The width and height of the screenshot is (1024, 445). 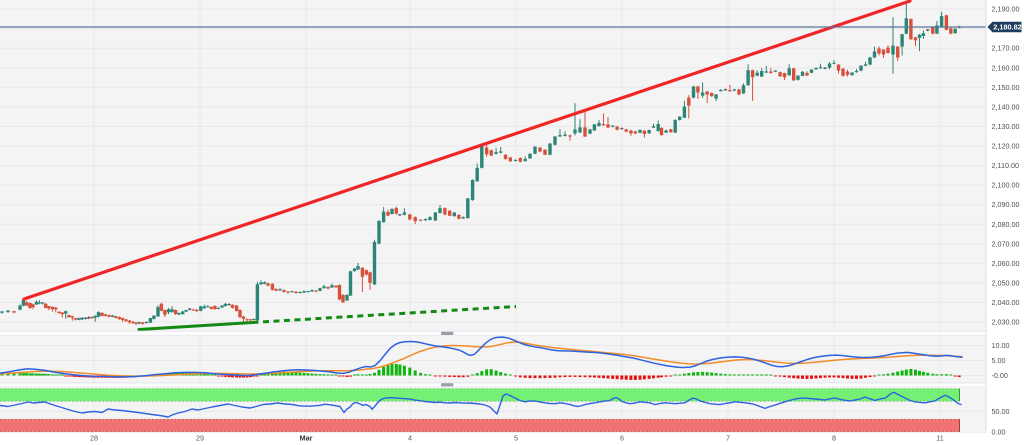 I want to click on svg-text: 10.00, so click(x=1001, y=345).